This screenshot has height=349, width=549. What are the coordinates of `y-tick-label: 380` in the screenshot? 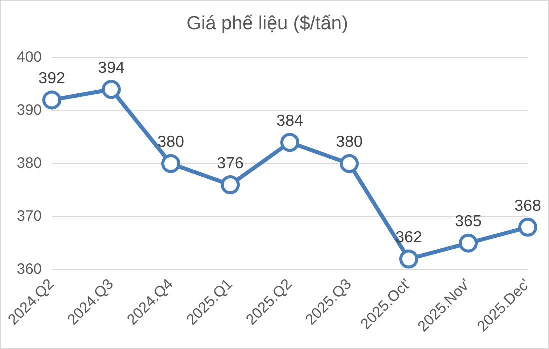 It's located at (29, 163).